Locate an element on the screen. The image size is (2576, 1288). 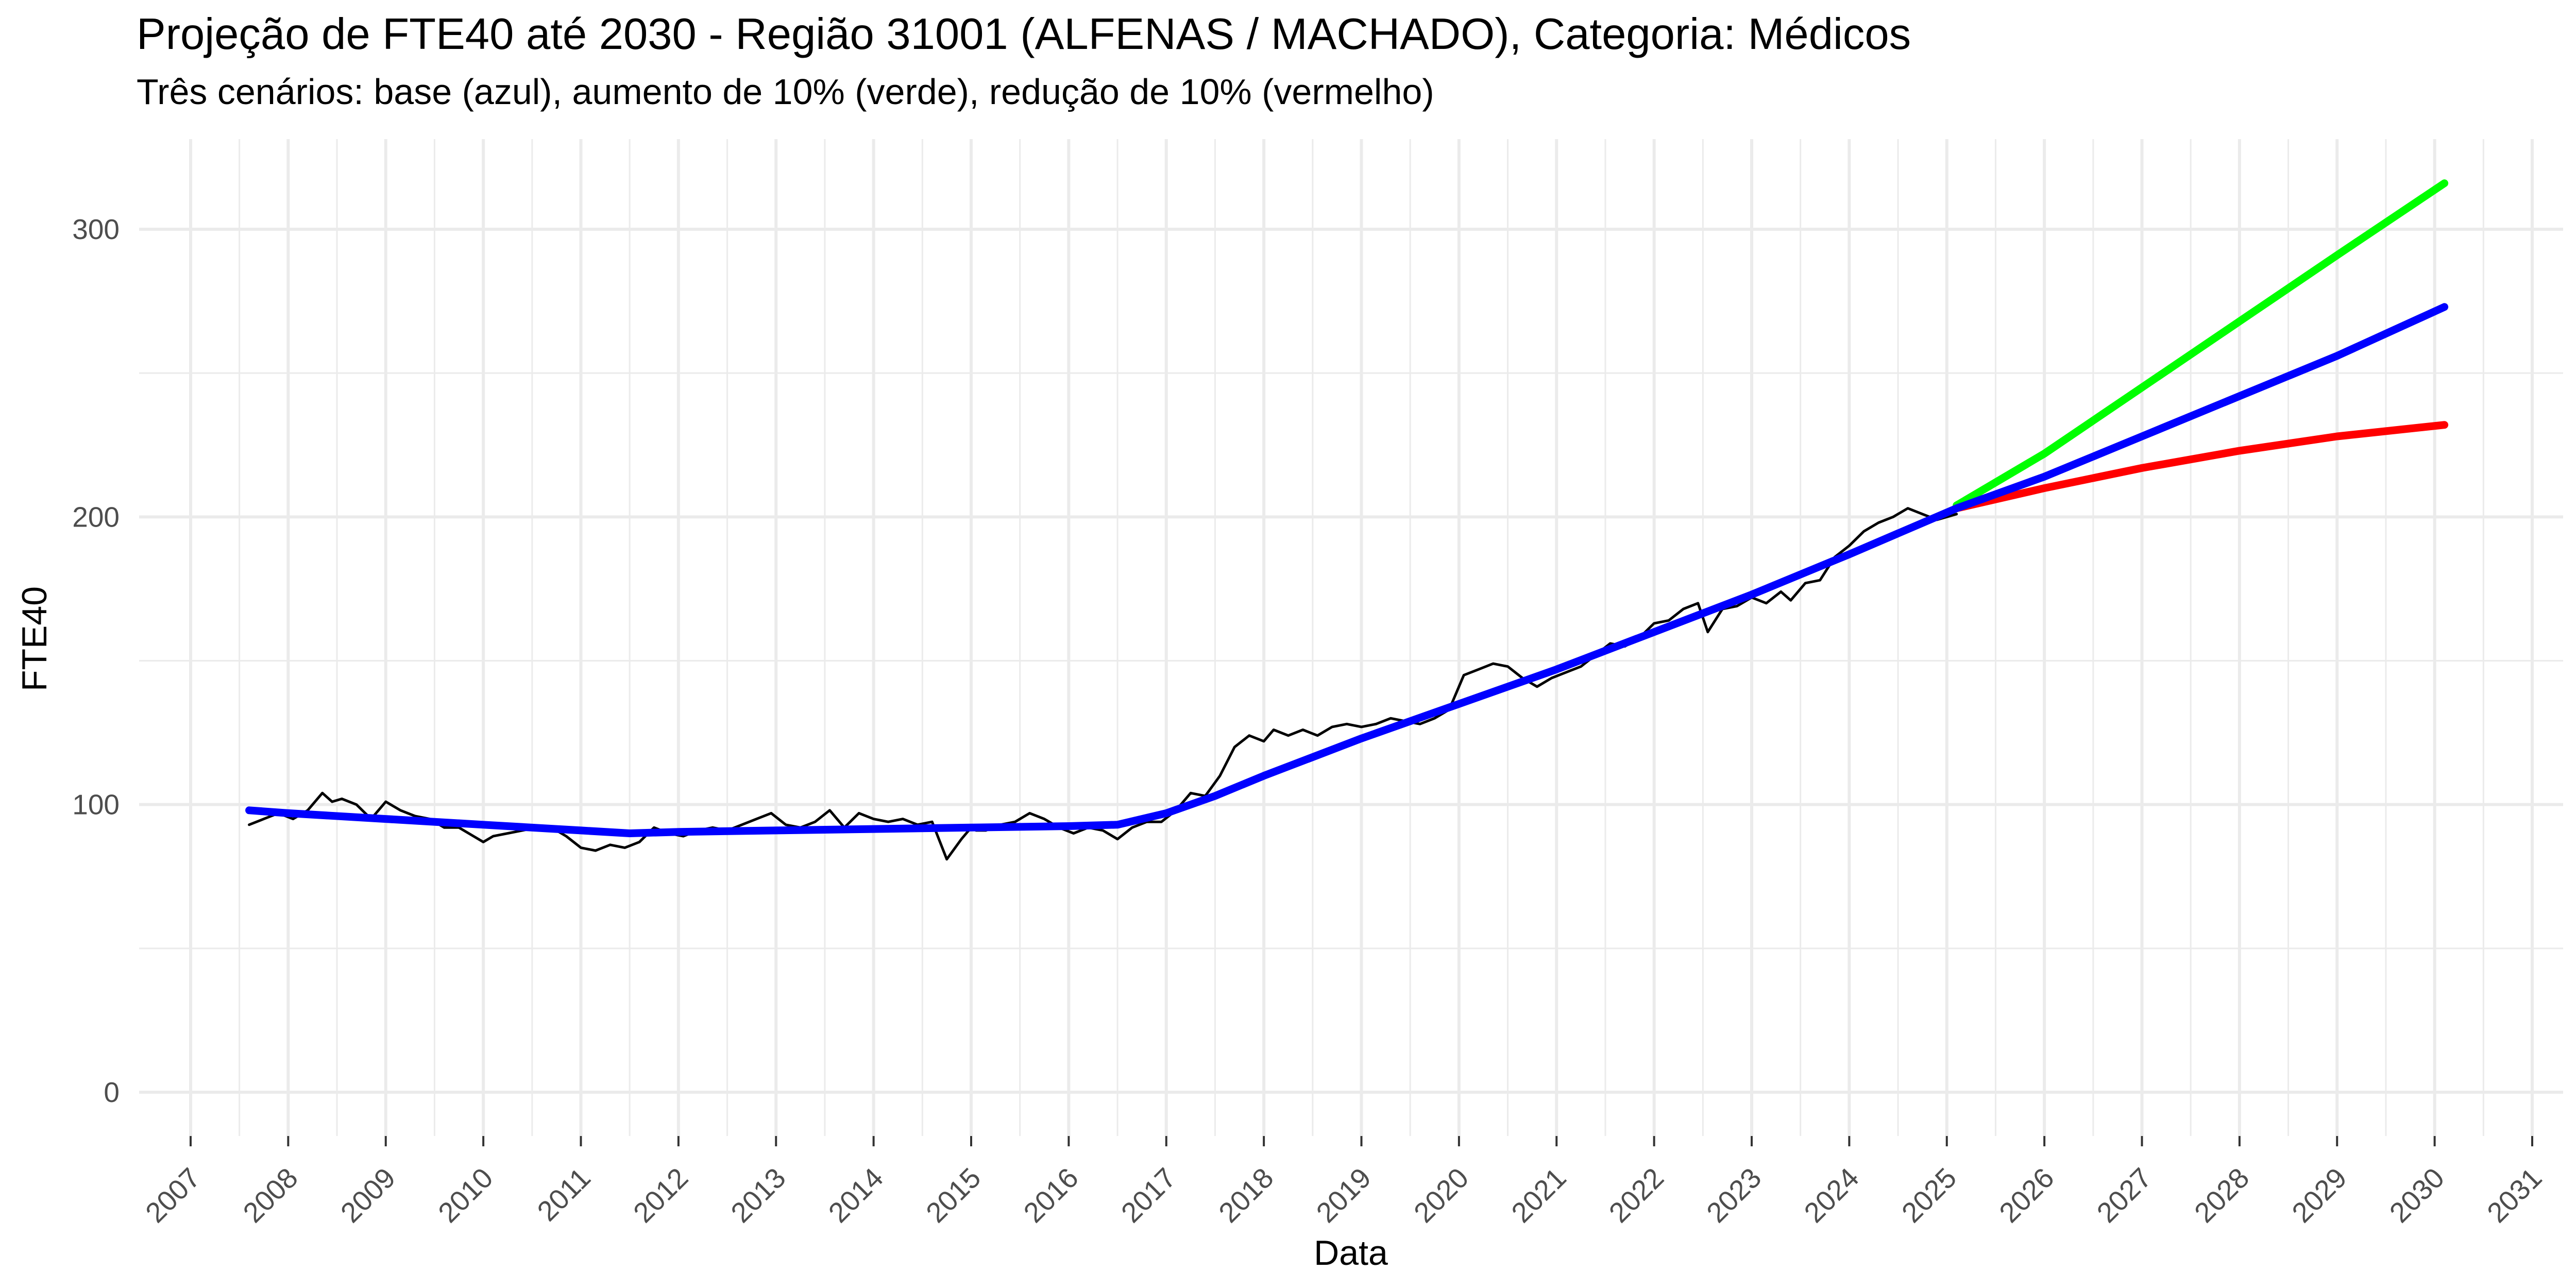
x-tick-label: 2031 is located at coordinates (2514, 1195).